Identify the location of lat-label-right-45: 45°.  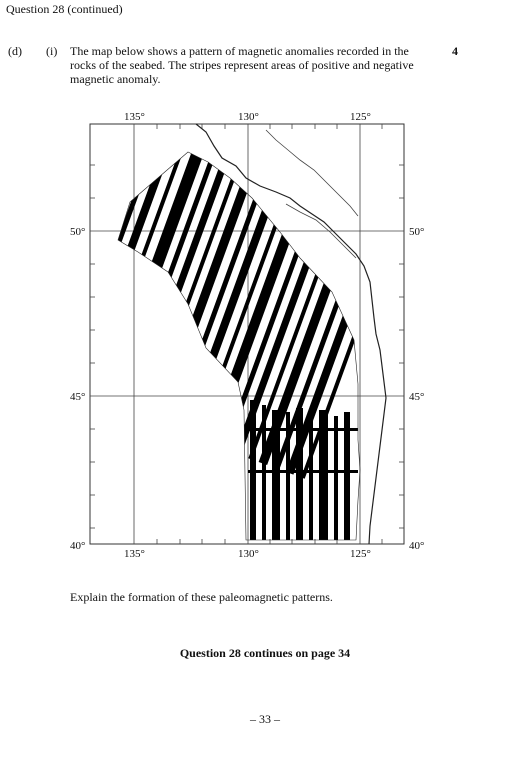
(416, 397).